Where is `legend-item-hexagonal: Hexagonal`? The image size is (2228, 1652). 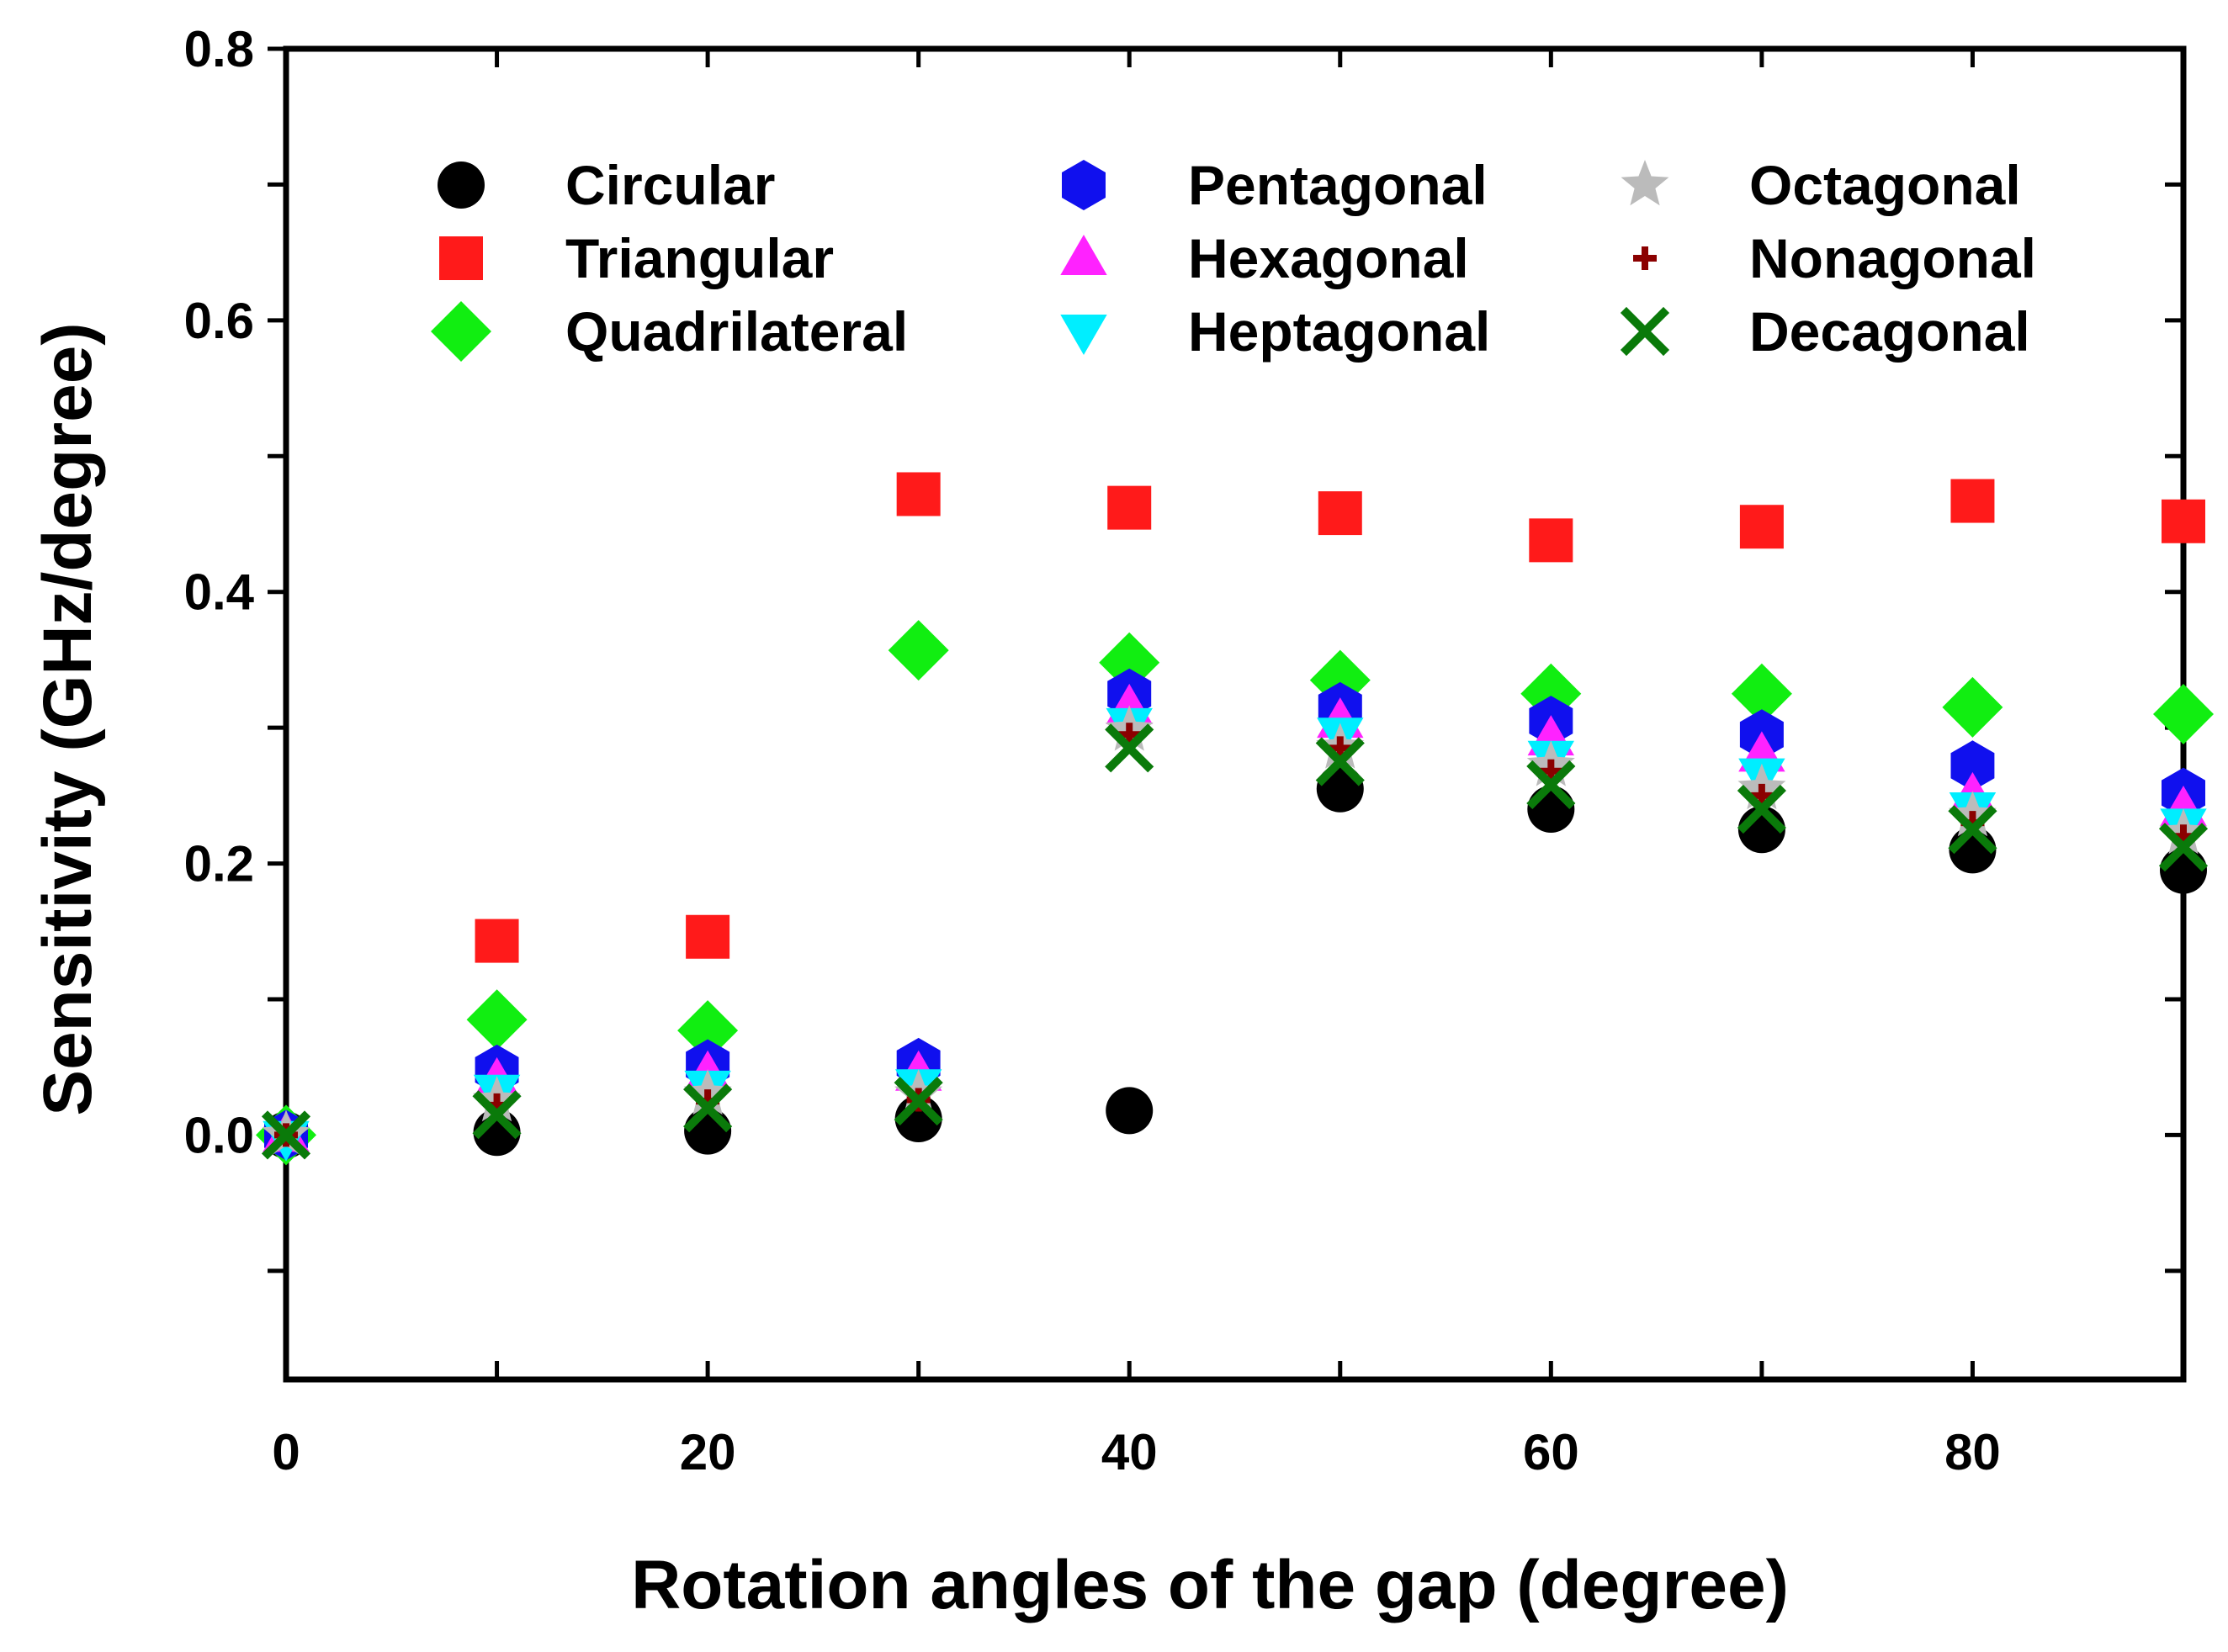
legend-item-hexagonal: Hexagonal is located at coordinates (1264, 258).